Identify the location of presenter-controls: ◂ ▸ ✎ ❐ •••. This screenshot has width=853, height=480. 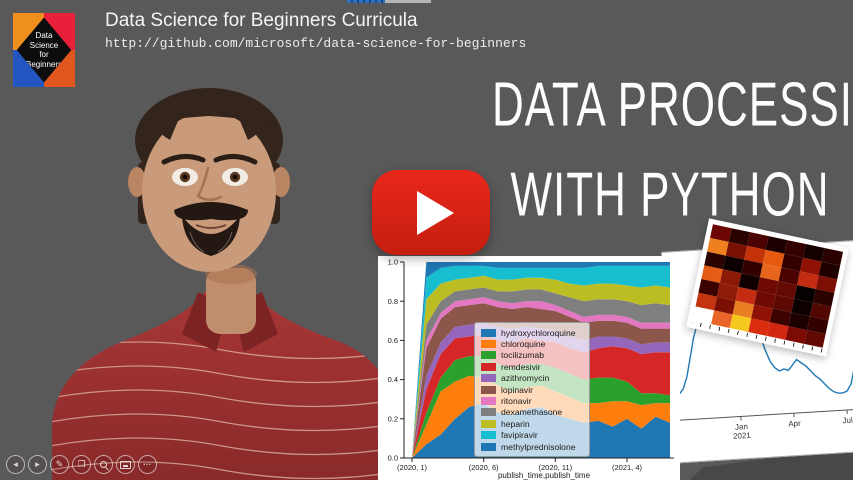
(81, 464).